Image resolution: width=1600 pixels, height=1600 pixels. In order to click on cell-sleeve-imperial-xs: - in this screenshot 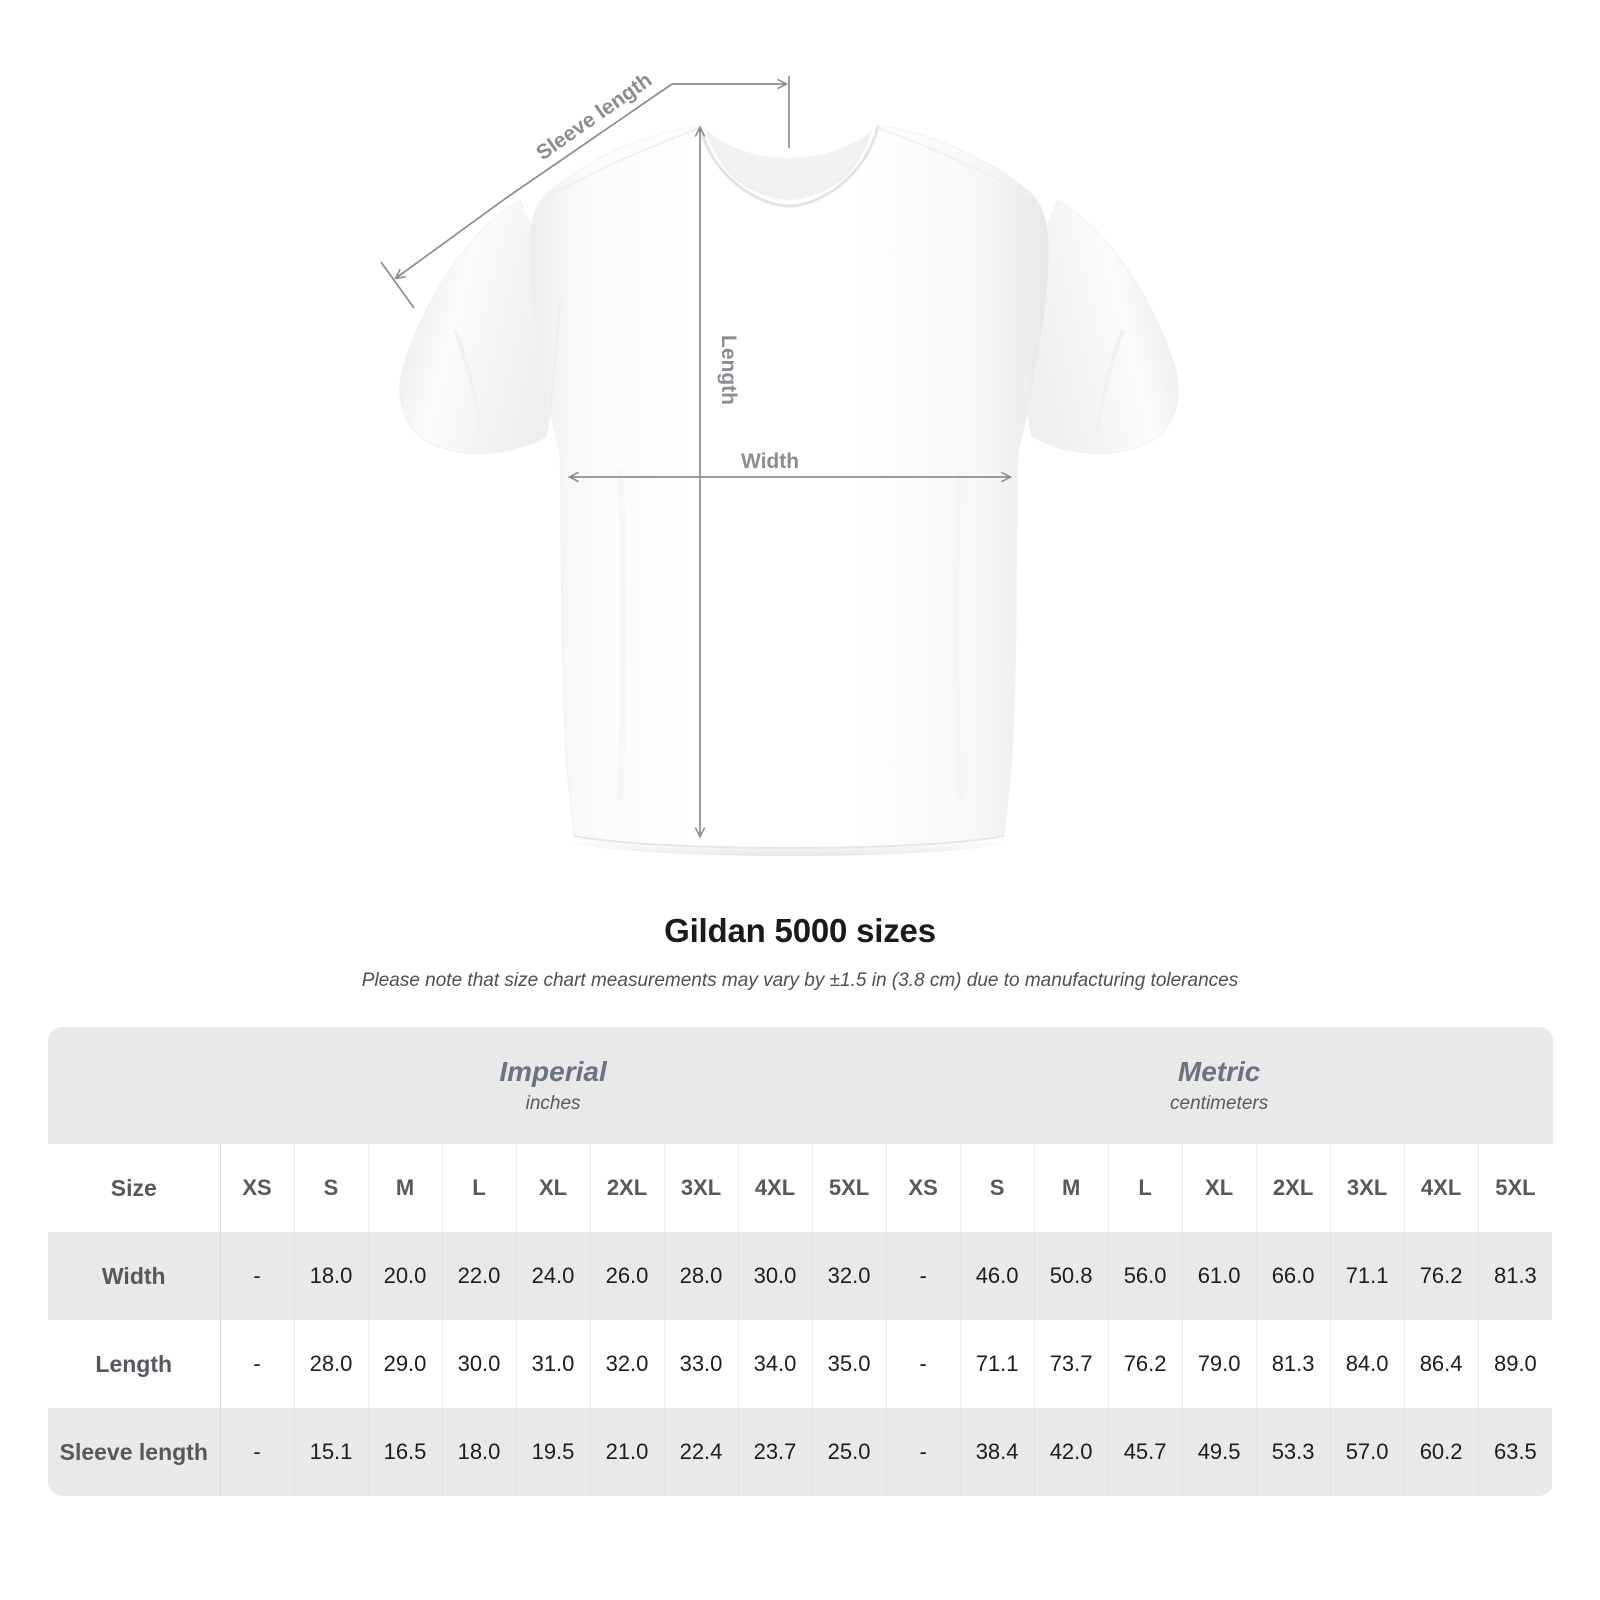, I will do `click(257, 1452)`.